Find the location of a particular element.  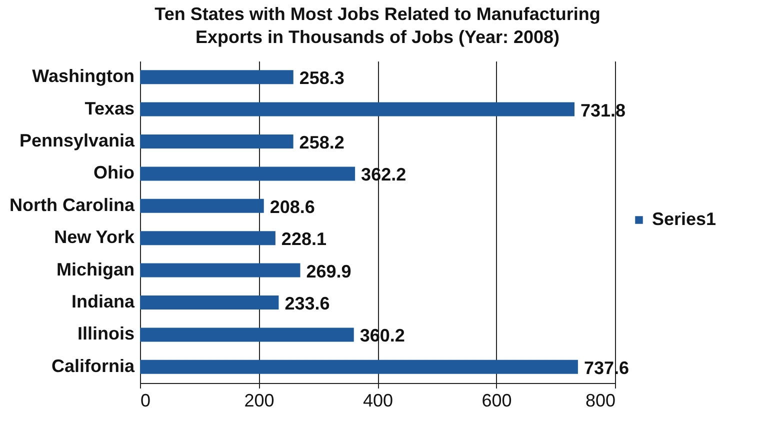

x-tick-label: 200 is located at coordinates (259, 400).